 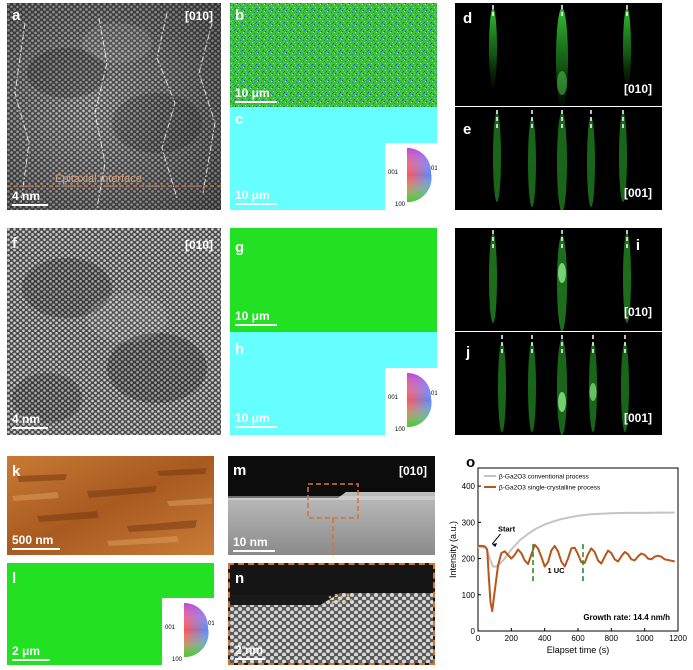 I want to click on y-tick-label: 200, so click(x=469, y=559).